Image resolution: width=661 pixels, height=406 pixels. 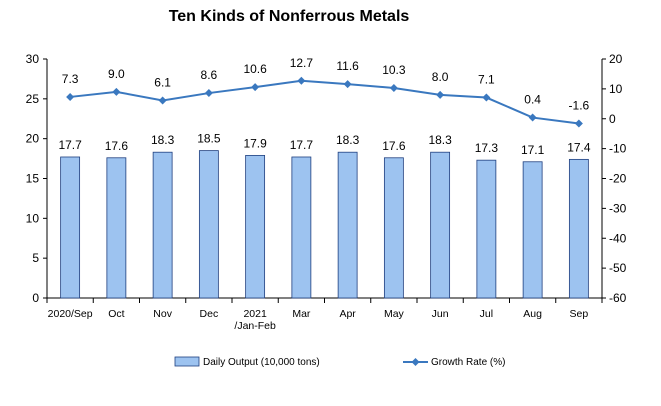 What do you see at coordinates (579, 106) in the screenshot?
I see `line-data-label: -1.6` at bounding box center [579, 106].